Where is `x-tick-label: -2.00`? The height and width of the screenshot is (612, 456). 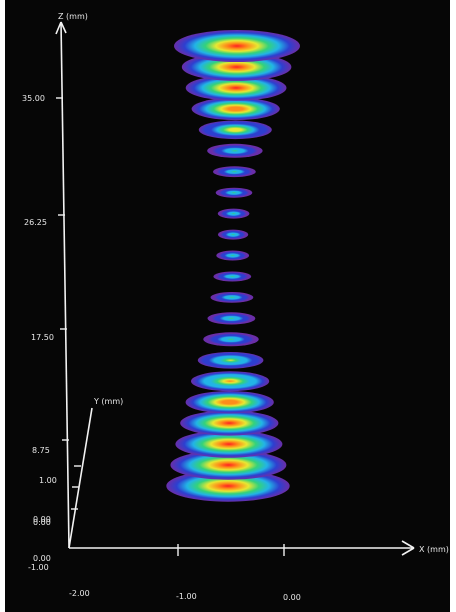 x-tick-label: -2.00 is located at coordinates (79, 593).